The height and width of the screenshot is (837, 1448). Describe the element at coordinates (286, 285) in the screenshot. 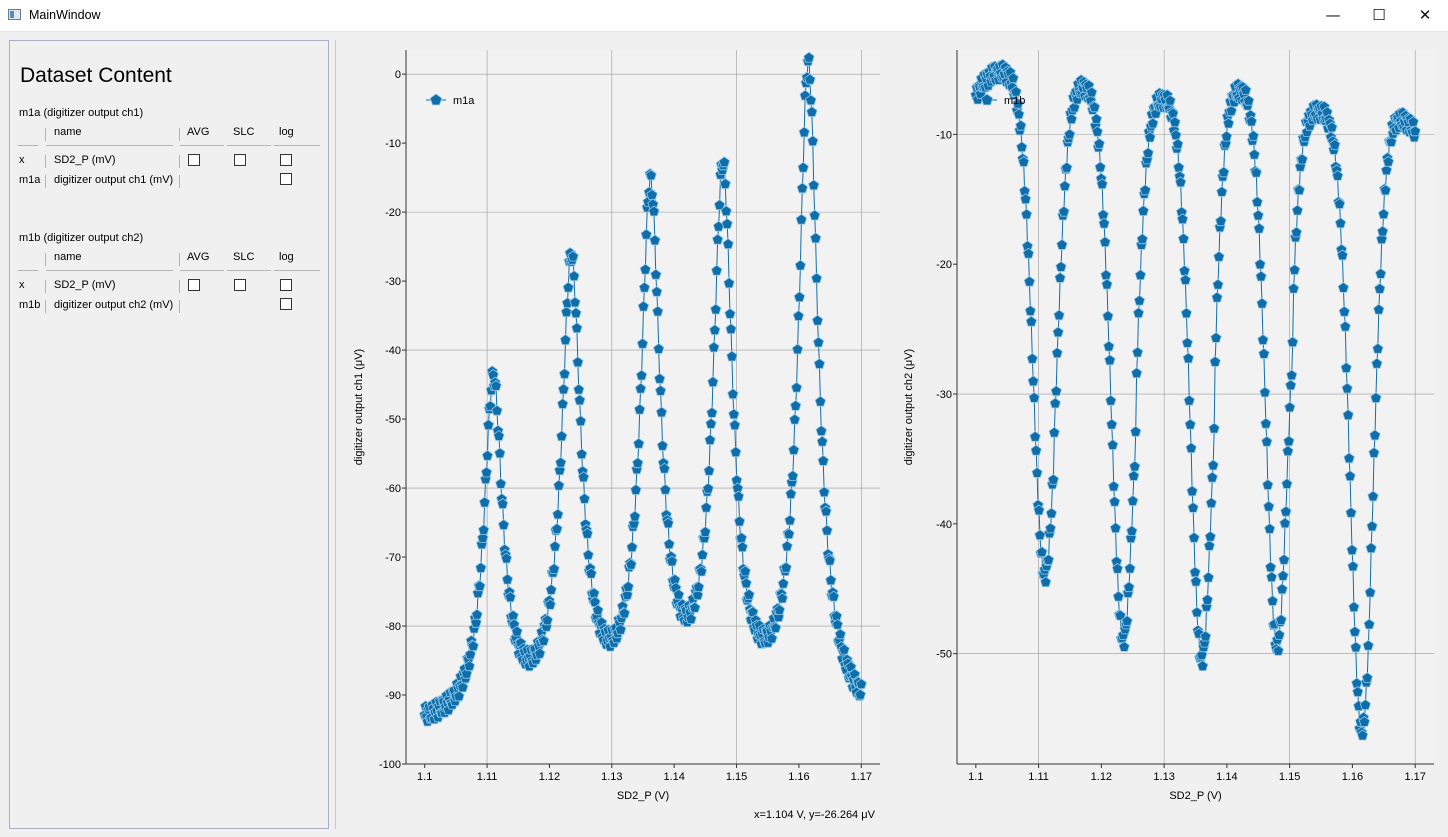

I see `log-checkbox-x-m1b` at that location.